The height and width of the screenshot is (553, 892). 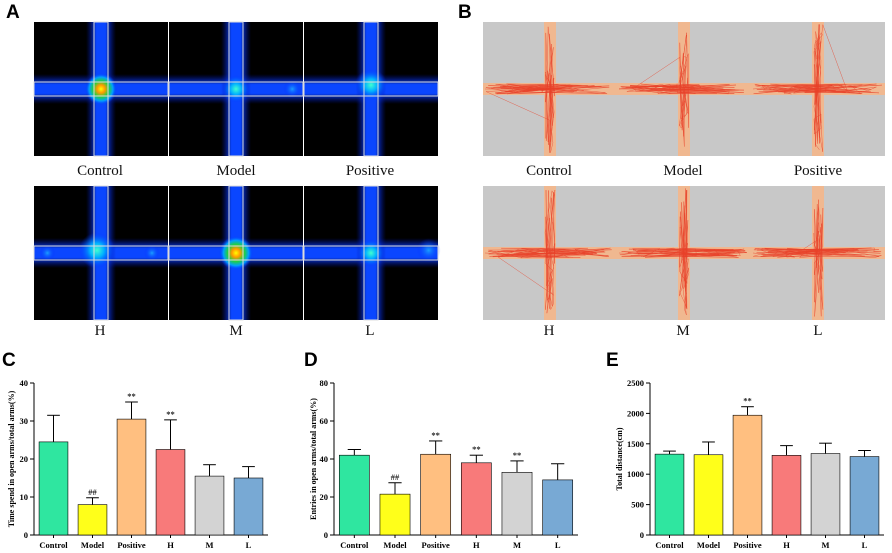 What do you see at coordinates (709, 545) in the screenshot?
I see `x-tick-label: Model` at bounding box center [709, 545].